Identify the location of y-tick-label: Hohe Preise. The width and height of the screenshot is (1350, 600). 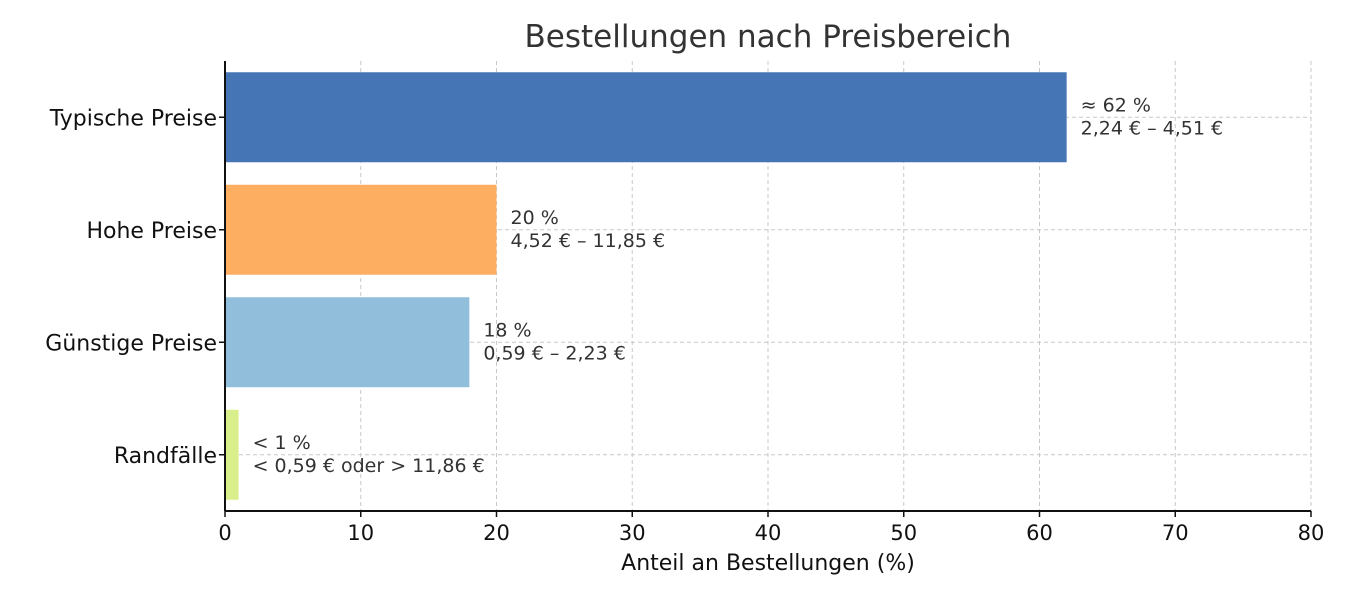
(151, 231).